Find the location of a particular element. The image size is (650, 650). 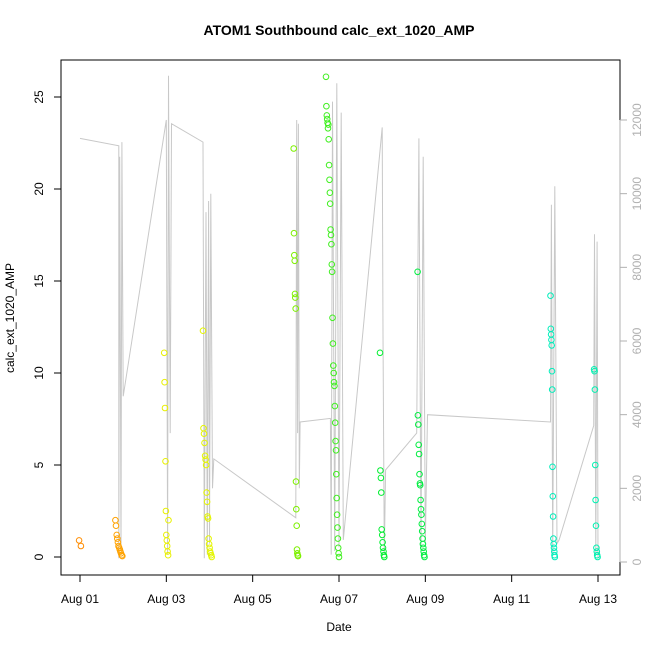

y2-tick-label: 10000 is located at coordinates (637, 194).